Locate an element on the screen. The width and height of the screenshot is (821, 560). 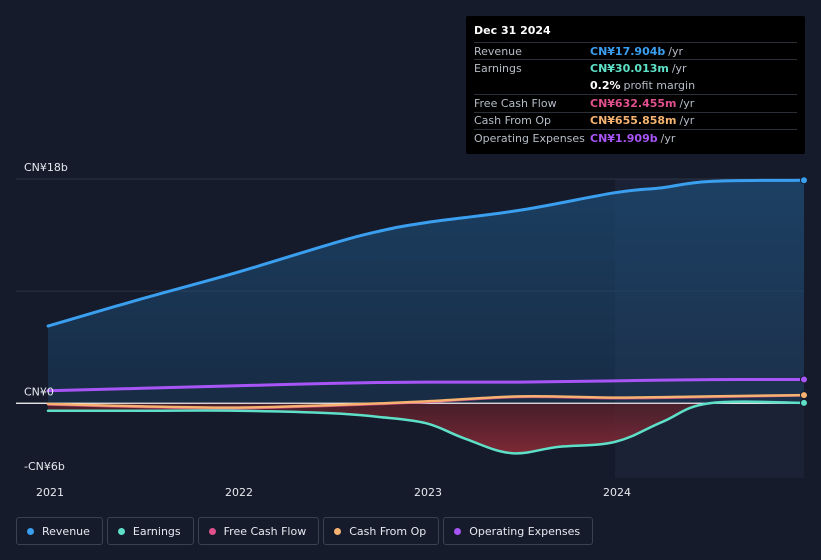
legend-item-free-cash-flow: Free Cash Flow is located at coordinates (258, 531).